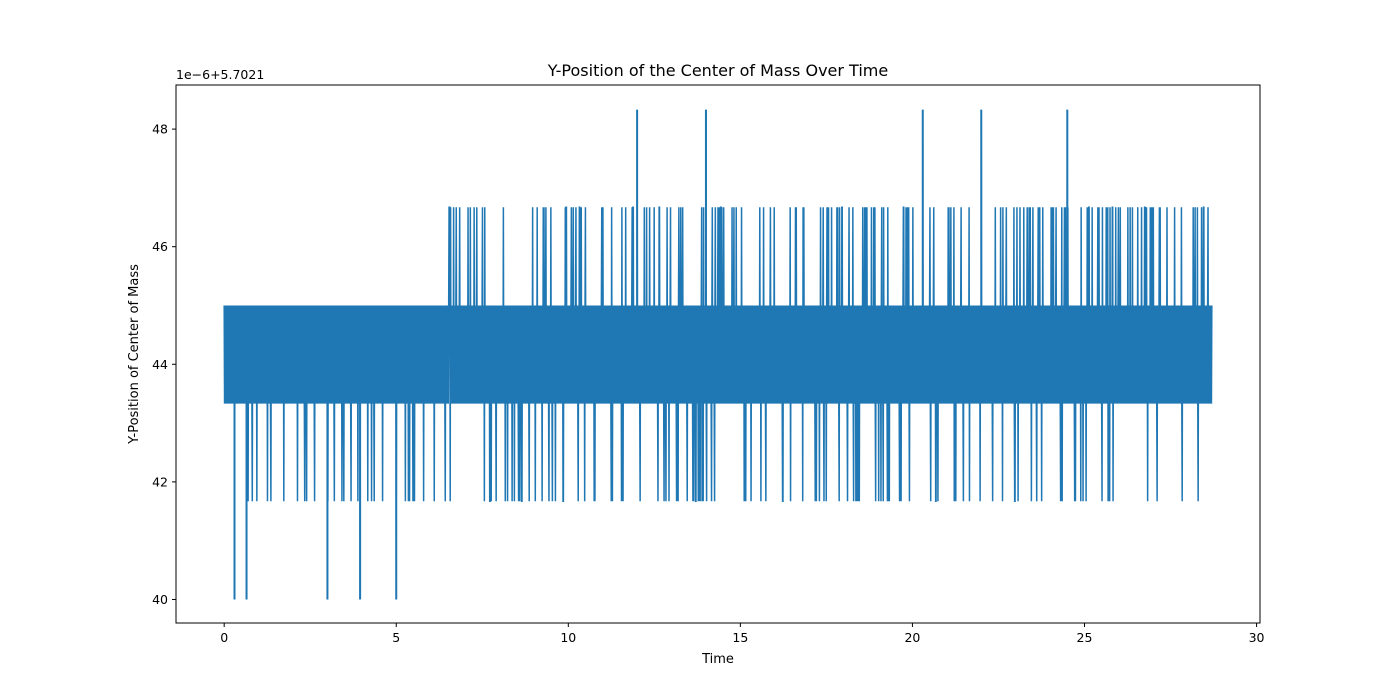 This screenshot has width=1400, height=700. What do you see at coordinates (134, 354) in the screenshot?
I see `y-axis-label: Y-Position of Center of Mass` at bounding box center [134, 354].